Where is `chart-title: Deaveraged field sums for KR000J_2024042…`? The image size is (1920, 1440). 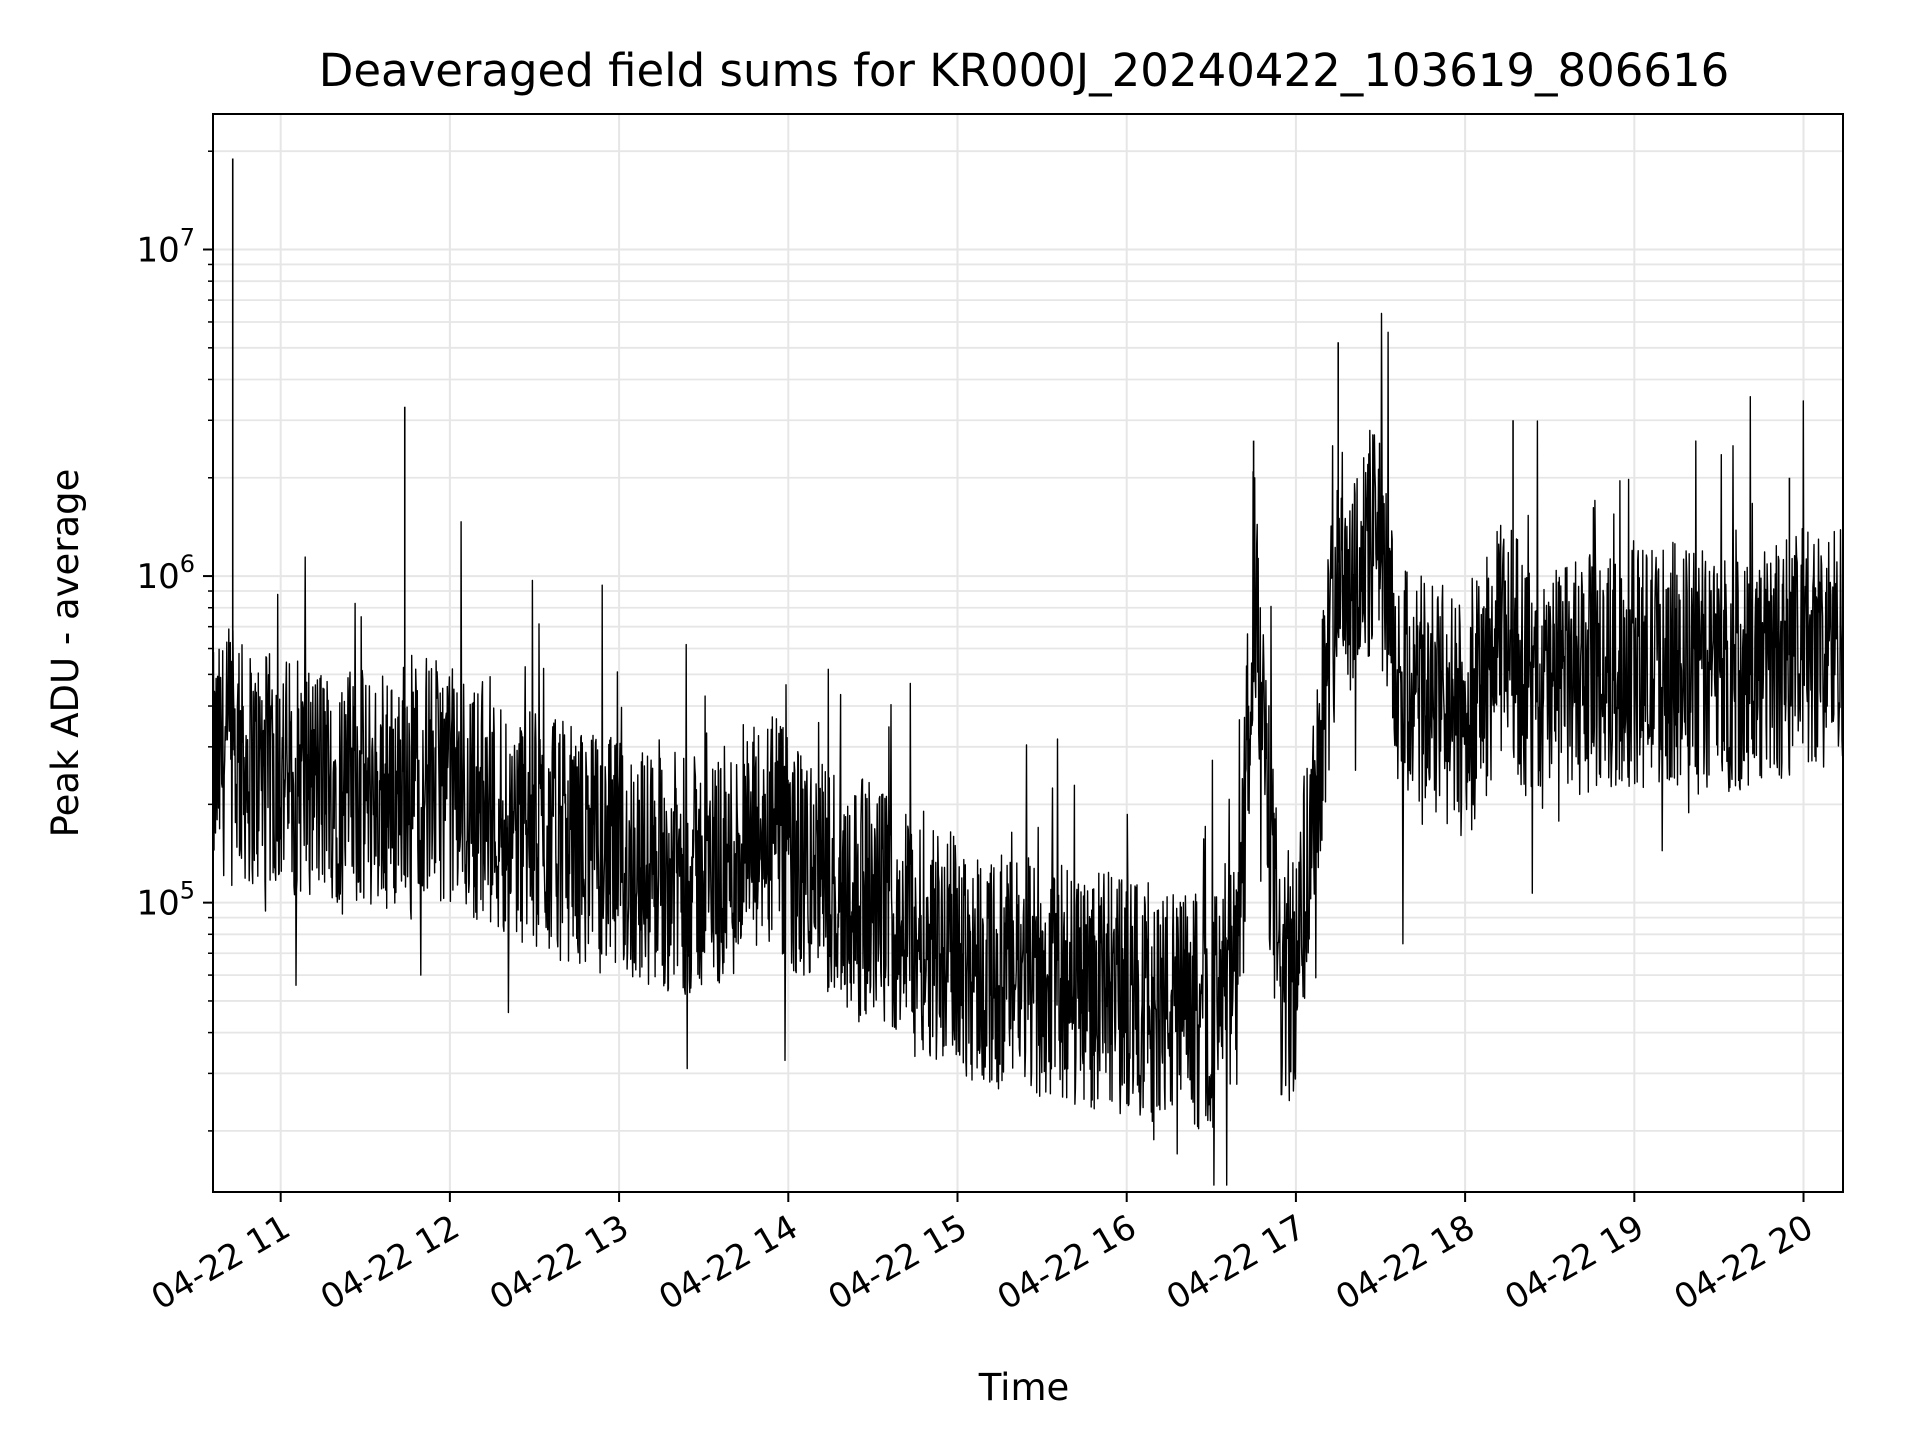 chart-title: Deaveraged field sums for KR000J_2024042… is located at coordinates (1024, 70).